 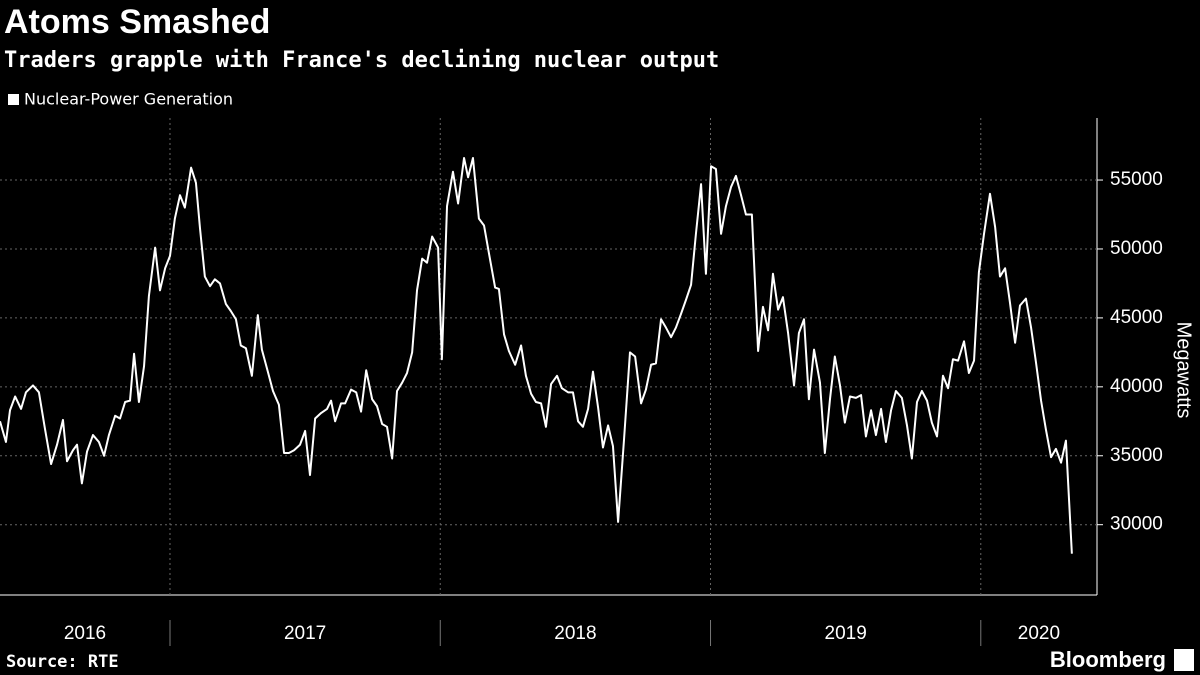 What do you see at coordinates (1136, 317) in the screenshot?
I see `y-tick-label: 45000` at bounding box center [1136, 317].